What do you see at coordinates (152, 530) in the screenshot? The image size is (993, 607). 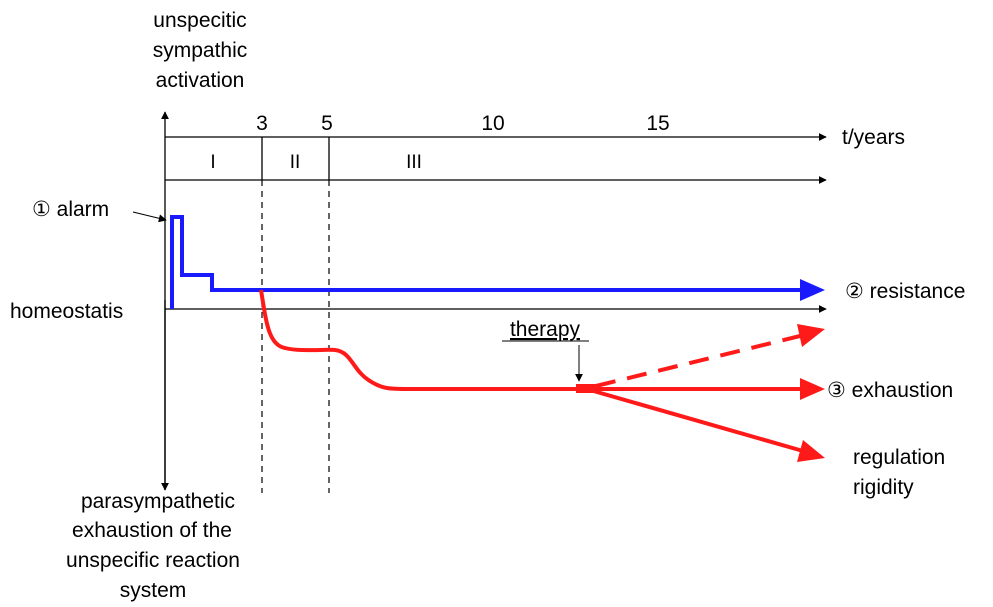 I see `y-axis-bottom-label-line-2: exhaustion of the` at bounding box center [152, 530].